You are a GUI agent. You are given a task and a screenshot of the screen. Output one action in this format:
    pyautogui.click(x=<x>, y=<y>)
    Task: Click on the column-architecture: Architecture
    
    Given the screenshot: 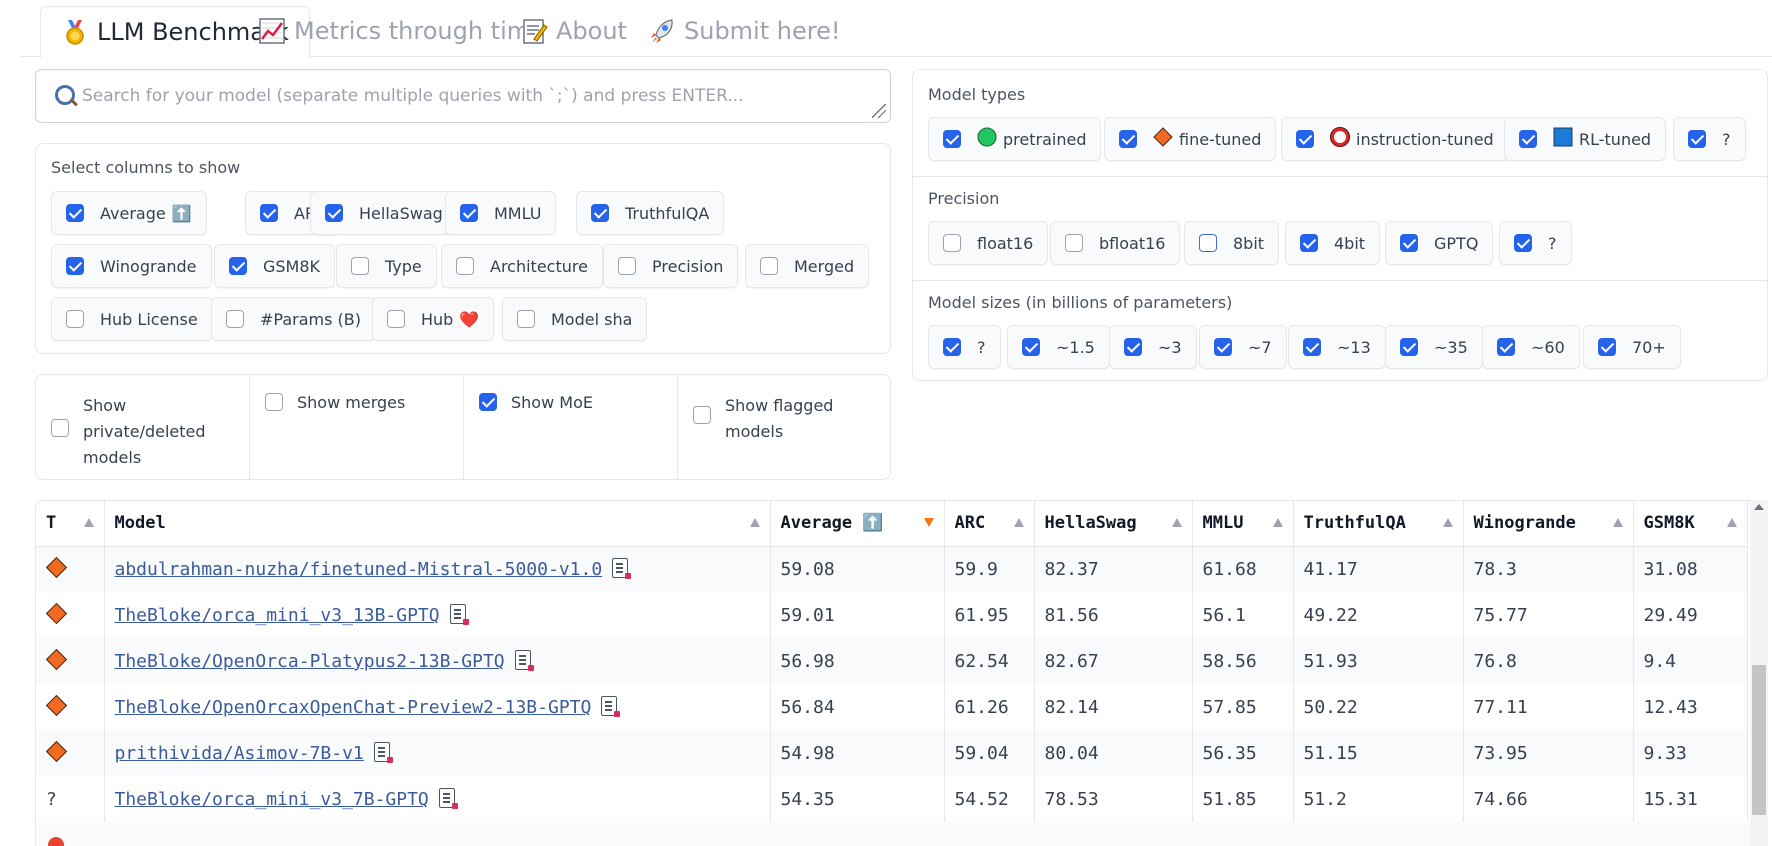 What is the action you would take?
    pyautogui.click(x=522, y=266)
    